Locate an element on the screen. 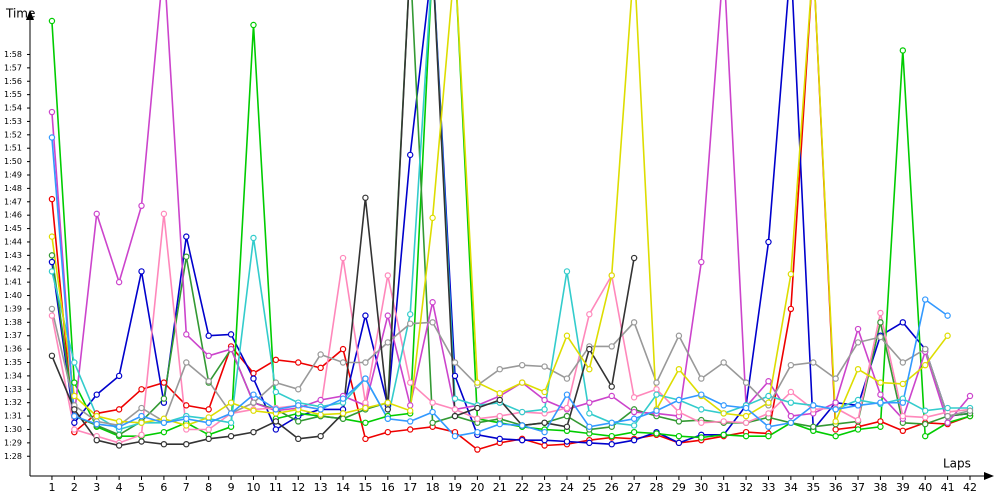  x-tick-label: 12 is located at coordinates (298, 487).